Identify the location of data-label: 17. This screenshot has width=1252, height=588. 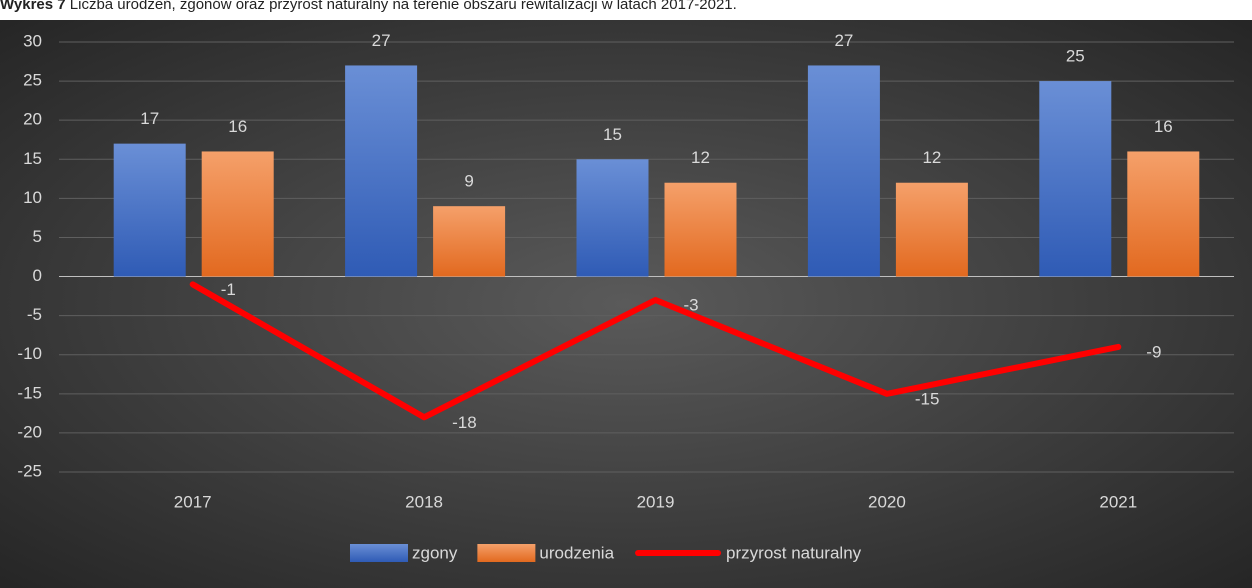
(149, 118).